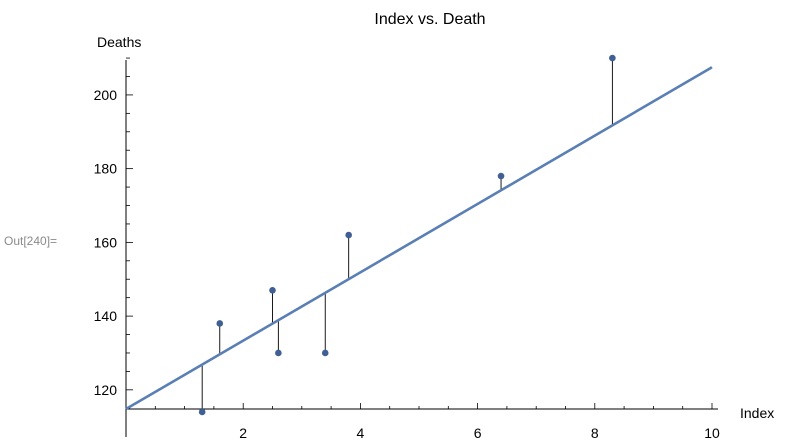 The width and height of the screenshot is (785, 443). Describe the element at coordinates (243, 433) in the screenshot. I see `x-tick-label: 2` at that location.